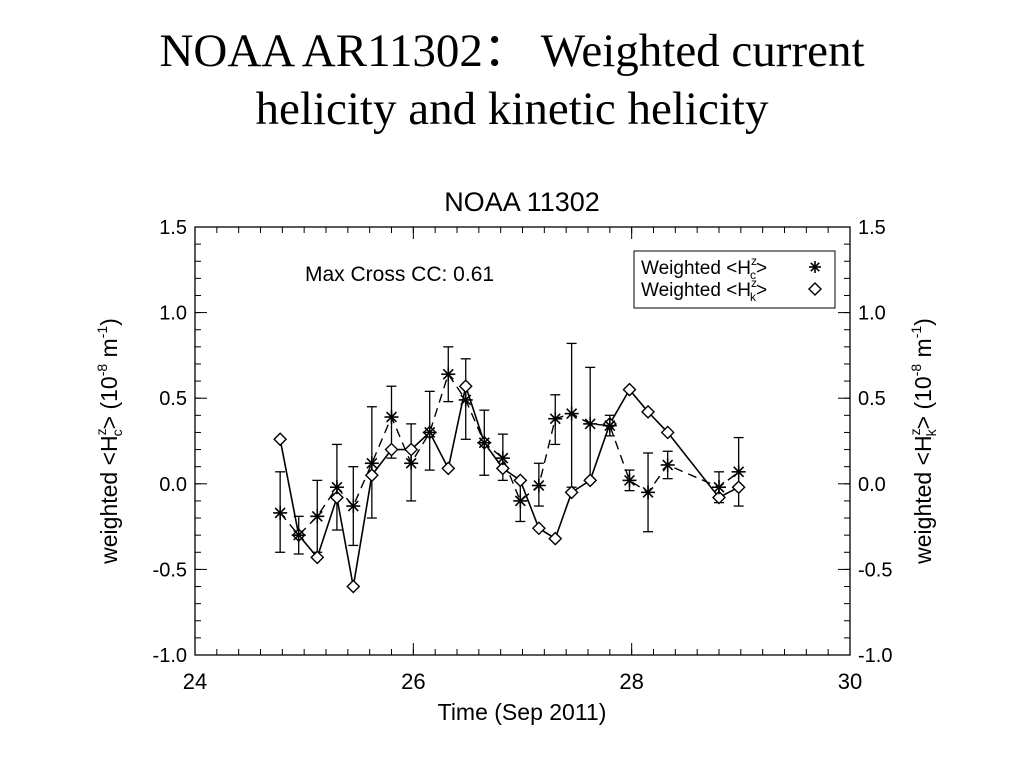 This screenshot has width=1024, height=768. What do you see at coordinates (850, 681) in the screenshot?
I see `x-tick-label: 30` at bounding box center [850, 681].